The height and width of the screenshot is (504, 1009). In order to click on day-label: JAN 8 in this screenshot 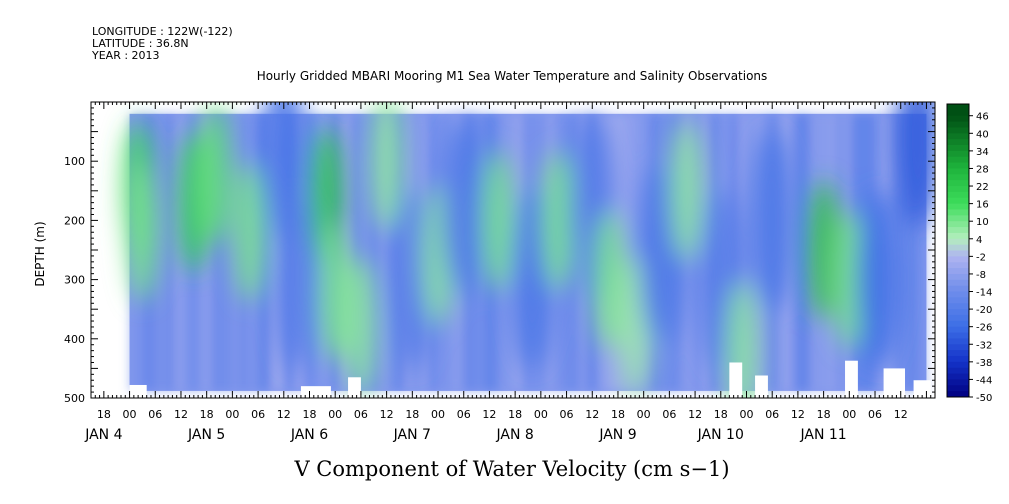, I will do `click(514, 435)`.